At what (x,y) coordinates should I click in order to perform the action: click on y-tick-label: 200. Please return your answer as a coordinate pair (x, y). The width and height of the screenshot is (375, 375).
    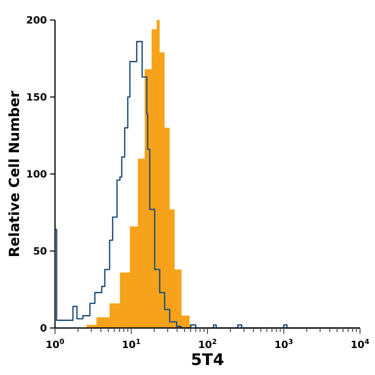
    Looking at the image, I should click on (37, 21).